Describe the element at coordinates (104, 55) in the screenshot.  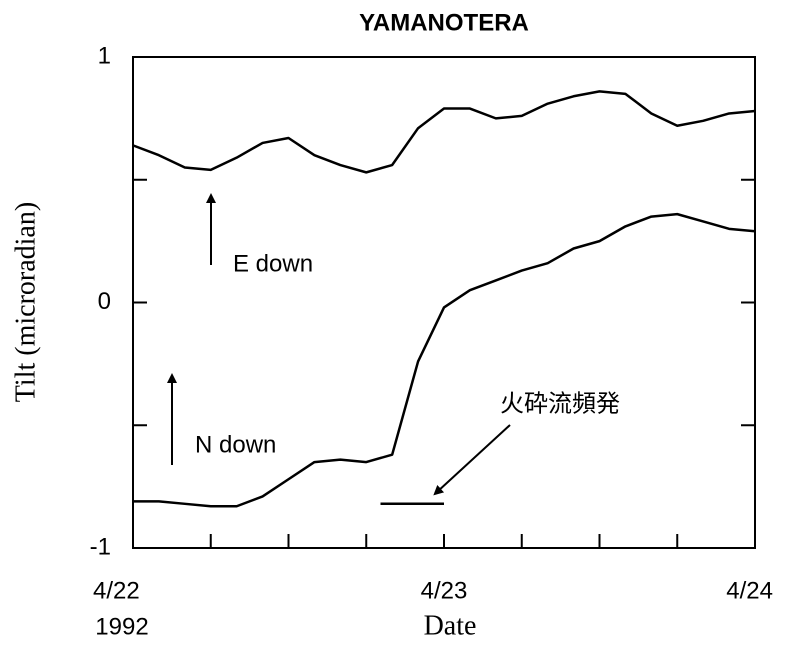
I see `y-tick-label: 1` at that location.